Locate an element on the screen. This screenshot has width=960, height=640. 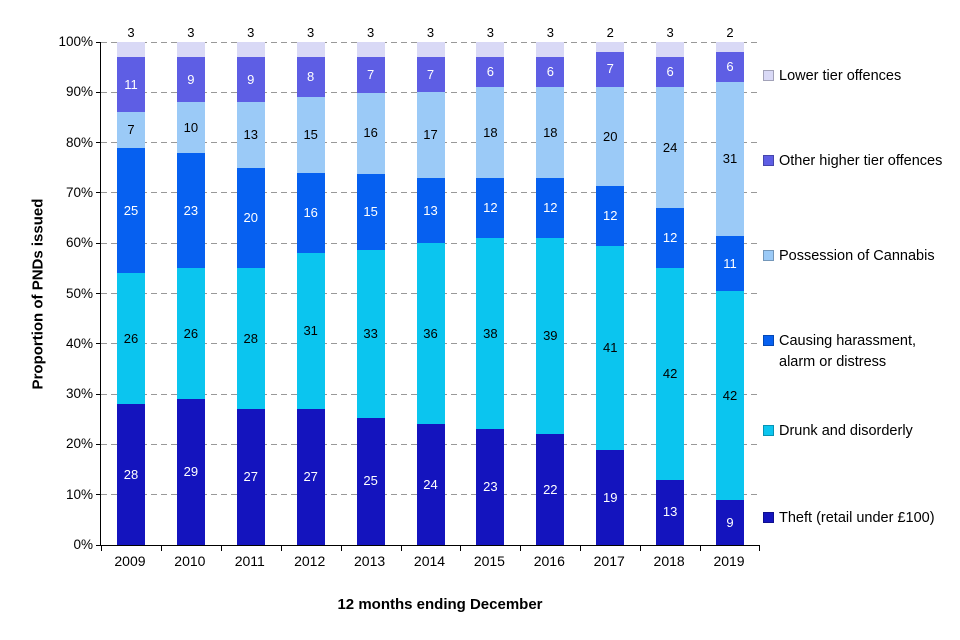
y-tick-label: 40% is located at coordinates (79, 343).